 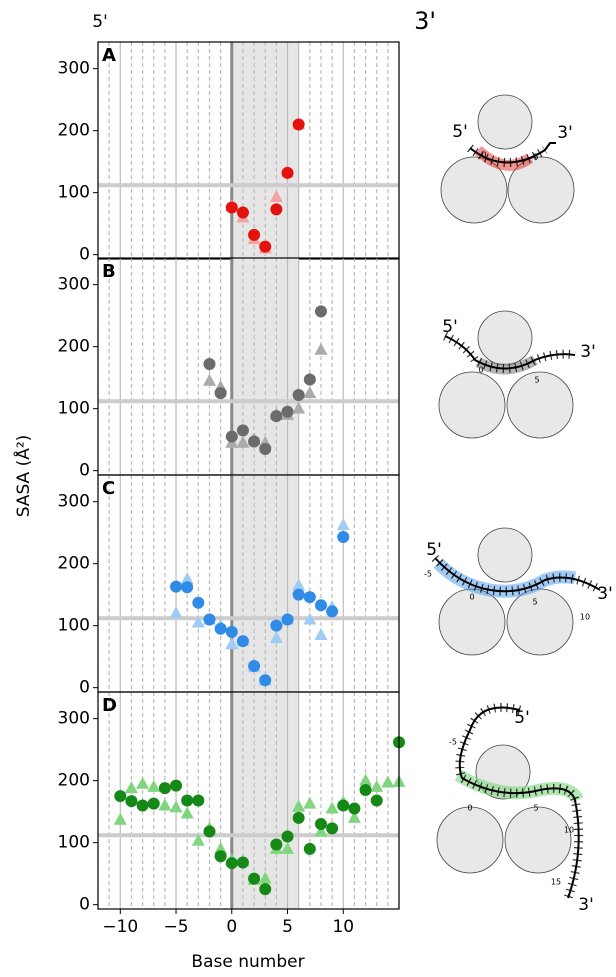 What do you see at coordinates (176, 927) in the screenshot?
I see `x-tick-label: −5` at bounding box center [176, 927].